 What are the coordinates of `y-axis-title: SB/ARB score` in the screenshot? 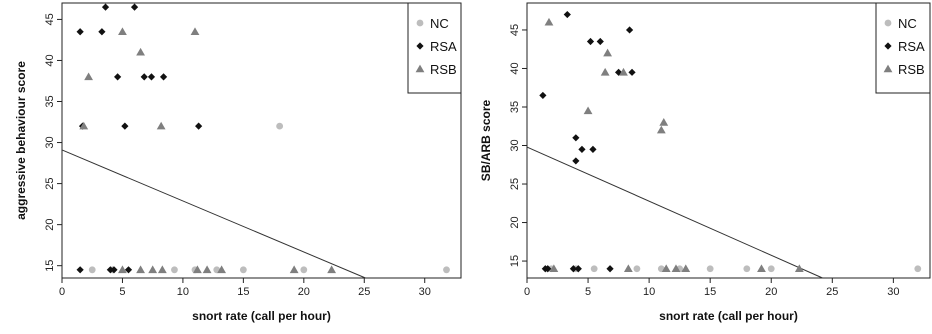 It's located at (486, 140).